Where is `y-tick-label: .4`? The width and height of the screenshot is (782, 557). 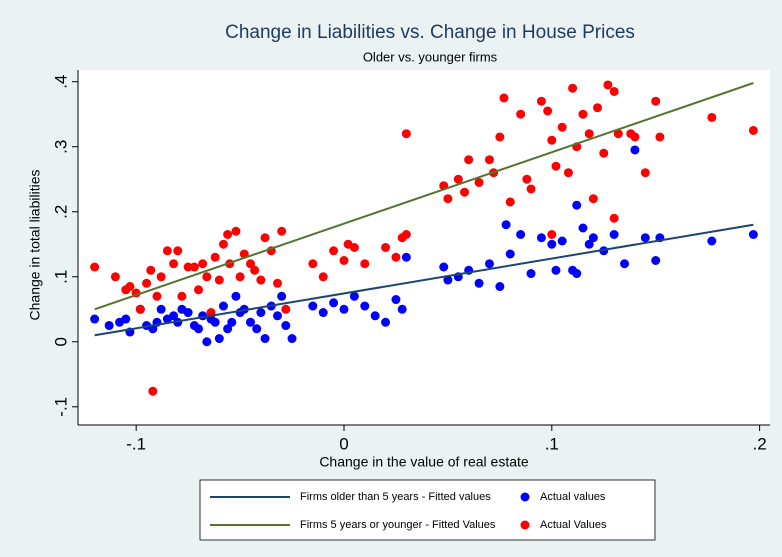 y-tick-label: .4 is located at coordinates (60, 82).